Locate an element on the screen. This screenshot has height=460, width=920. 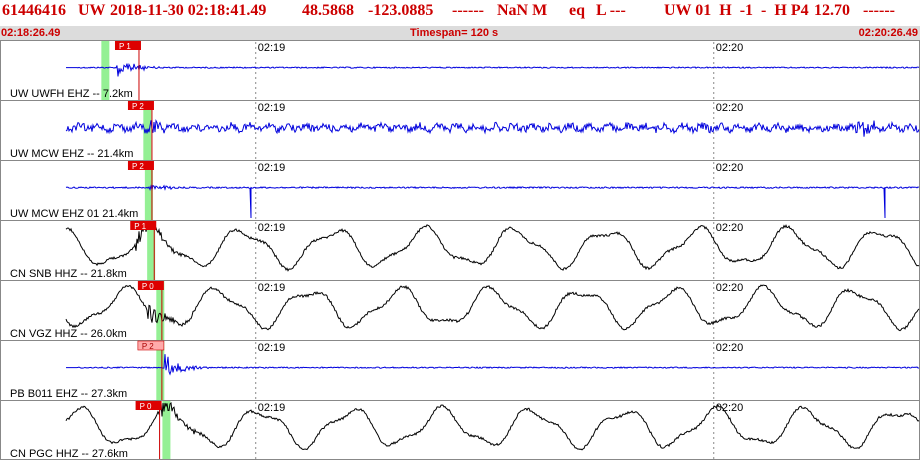
station-label: UW UWFH EHZ -- 7.2km is located at coordinates (71, 94).